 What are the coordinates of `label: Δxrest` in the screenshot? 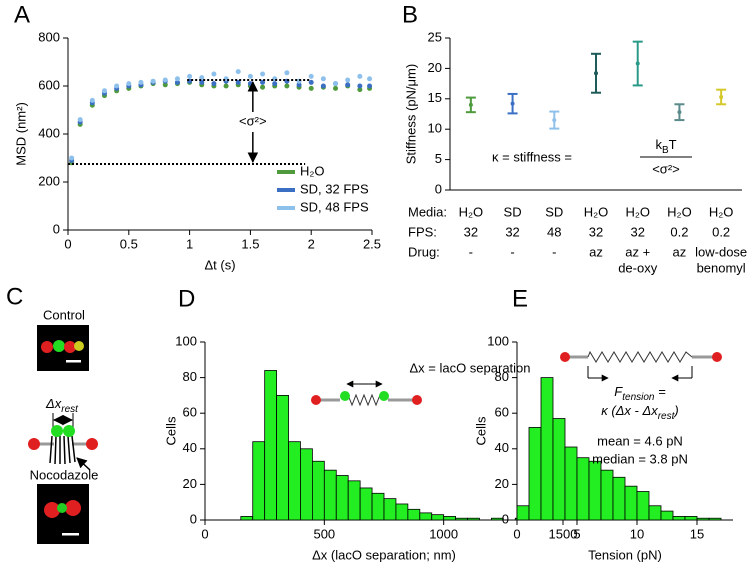 It's located at (62, 405).